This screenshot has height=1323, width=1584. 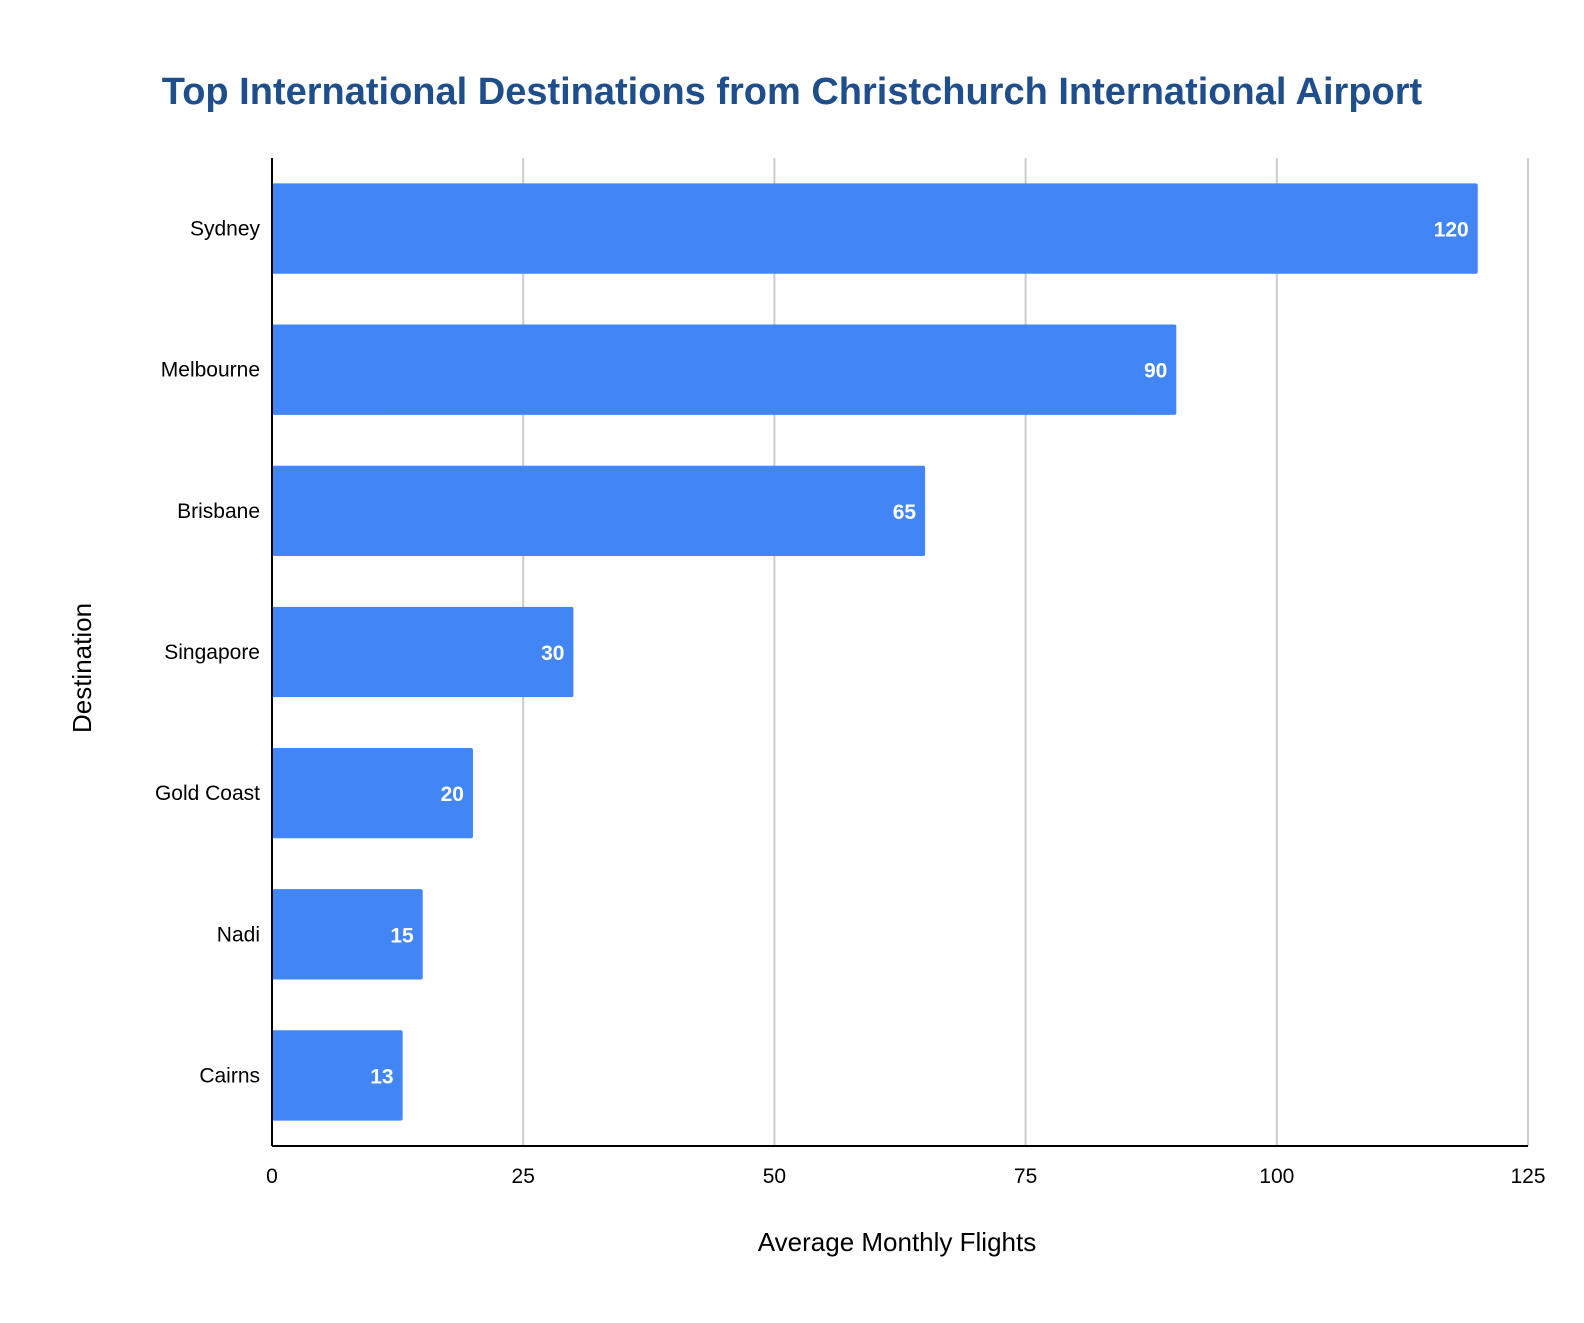 I want to click on x-tick-label: 100, so click(x=1276, y=1176).